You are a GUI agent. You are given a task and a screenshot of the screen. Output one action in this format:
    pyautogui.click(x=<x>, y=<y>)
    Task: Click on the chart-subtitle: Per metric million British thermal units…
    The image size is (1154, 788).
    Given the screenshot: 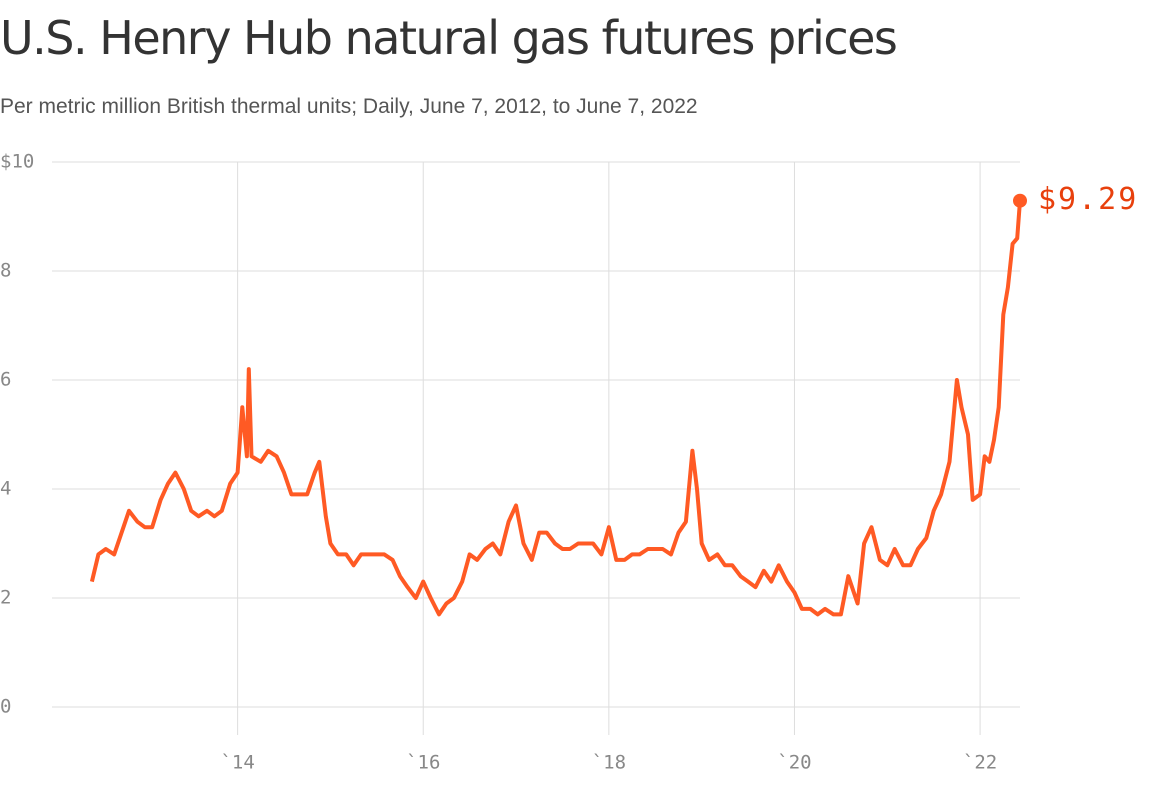 What is the action you would take?
    pyautogui.click(x=349, y=106)
    